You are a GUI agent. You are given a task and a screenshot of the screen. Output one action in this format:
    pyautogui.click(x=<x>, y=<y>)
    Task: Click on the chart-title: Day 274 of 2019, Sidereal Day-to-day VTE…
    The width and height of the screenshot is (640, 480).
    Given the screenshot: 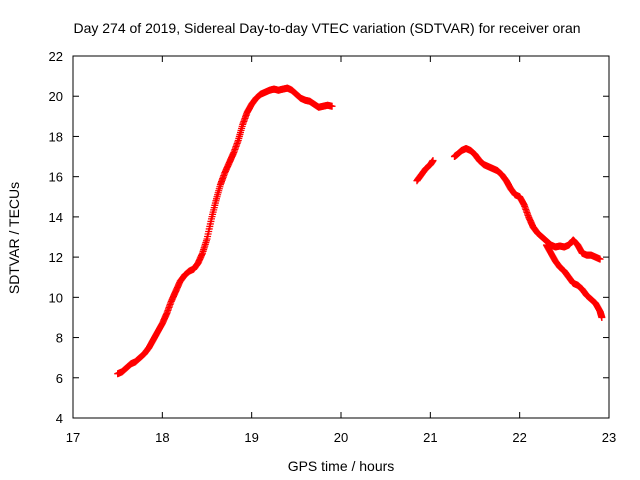 What is the action you would take?
    pyautogui.click(x=326, y=28)
    